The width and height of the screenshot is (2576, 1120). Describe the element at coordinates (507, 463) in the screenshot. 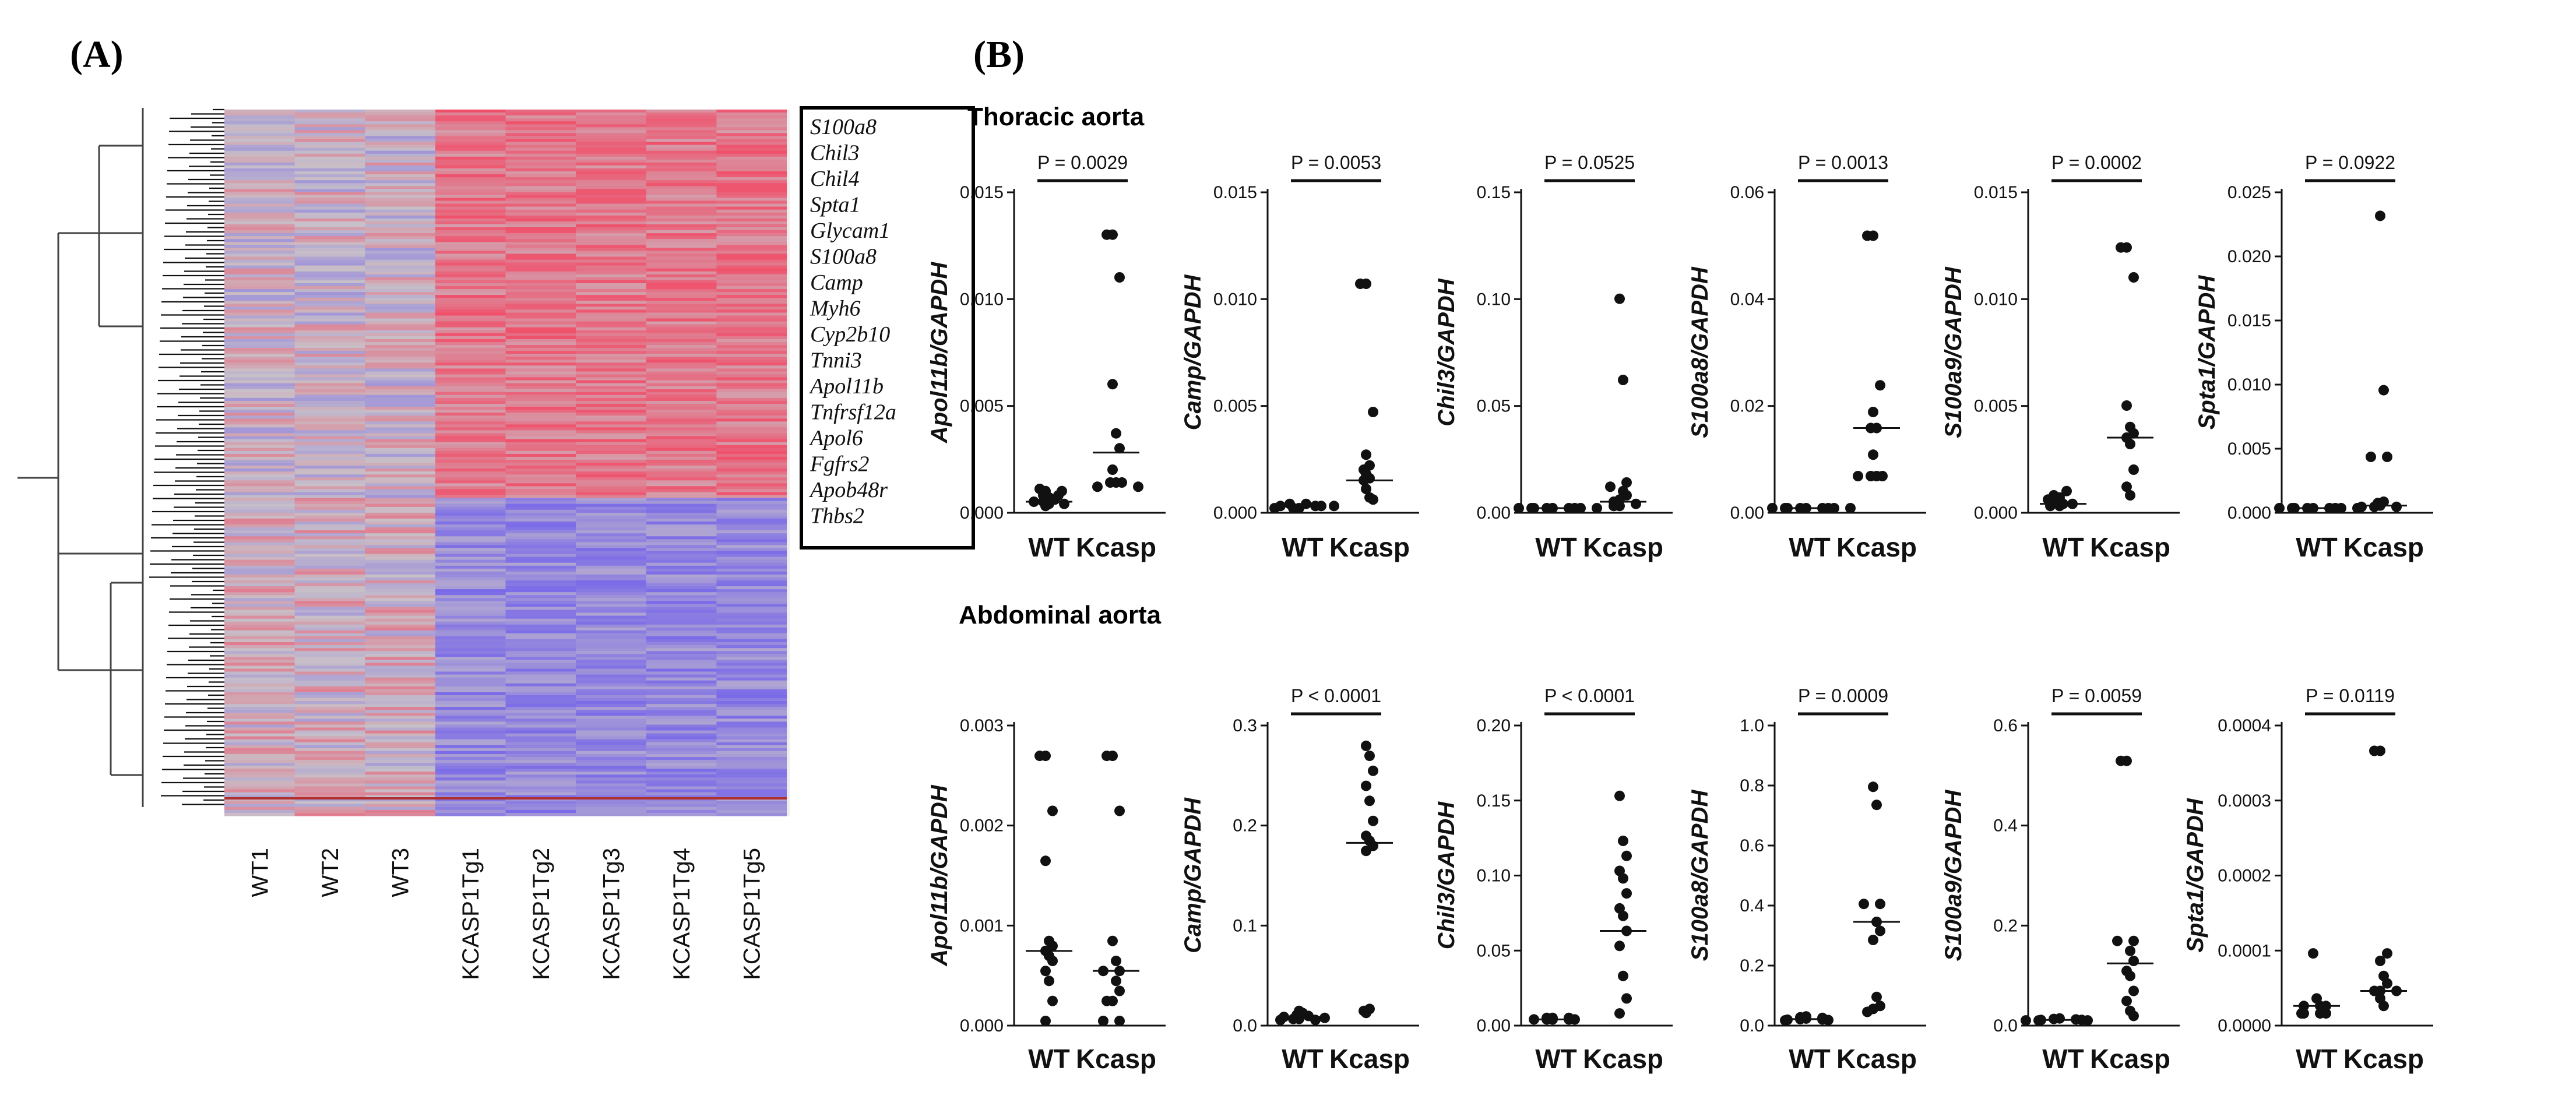

I see `heatmap` at that location.